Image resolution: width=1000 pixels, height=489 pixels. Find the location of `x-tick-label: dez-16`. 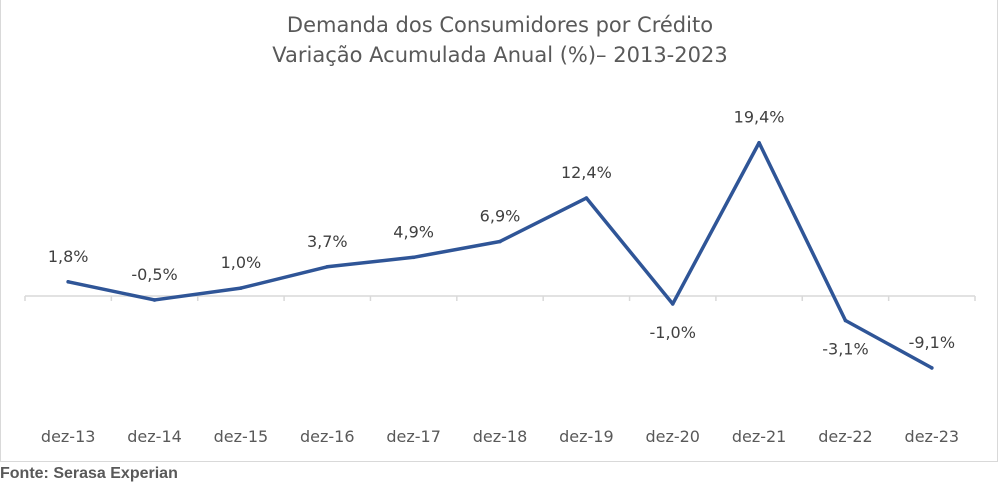

x-tick-label: dez-16 is located at coordinates (327, 436).